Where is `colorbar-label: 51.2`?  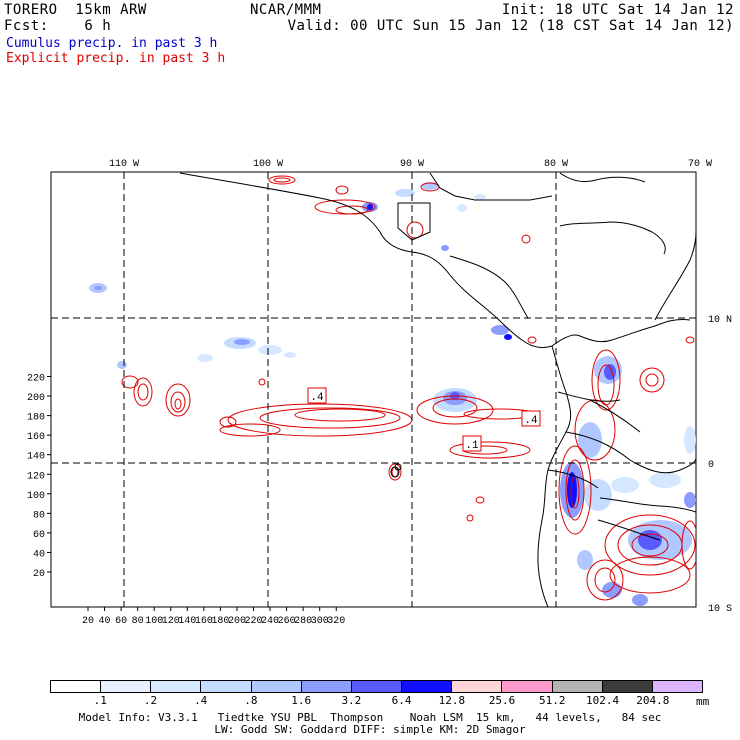 colorbar-label: 51.2 is located at coordinates (552, 700).